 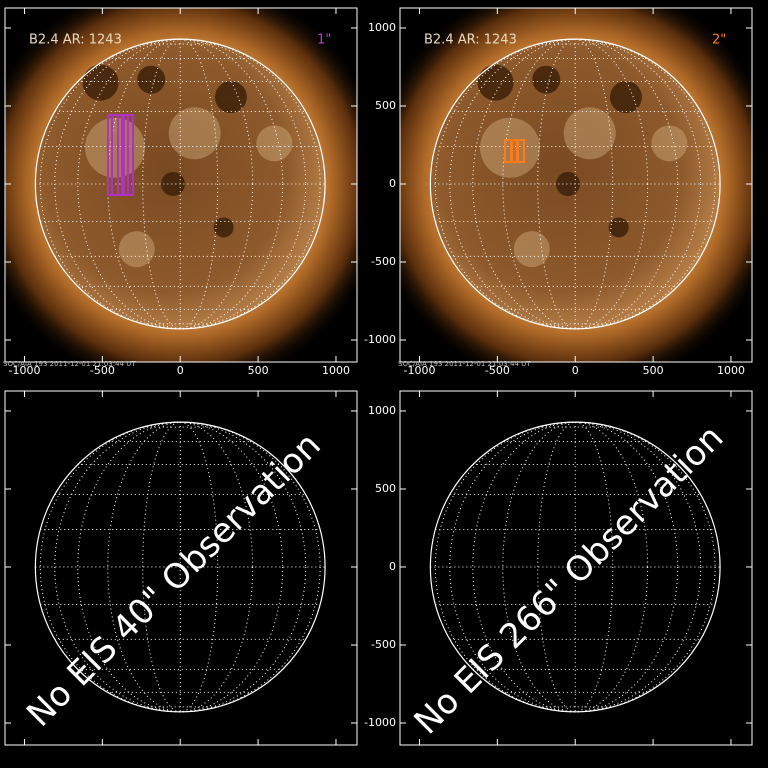 What do you see at coordinates (719, 40) in the screenshot?
I see `resolution-label: 2"` at bounding box center [719, 40].